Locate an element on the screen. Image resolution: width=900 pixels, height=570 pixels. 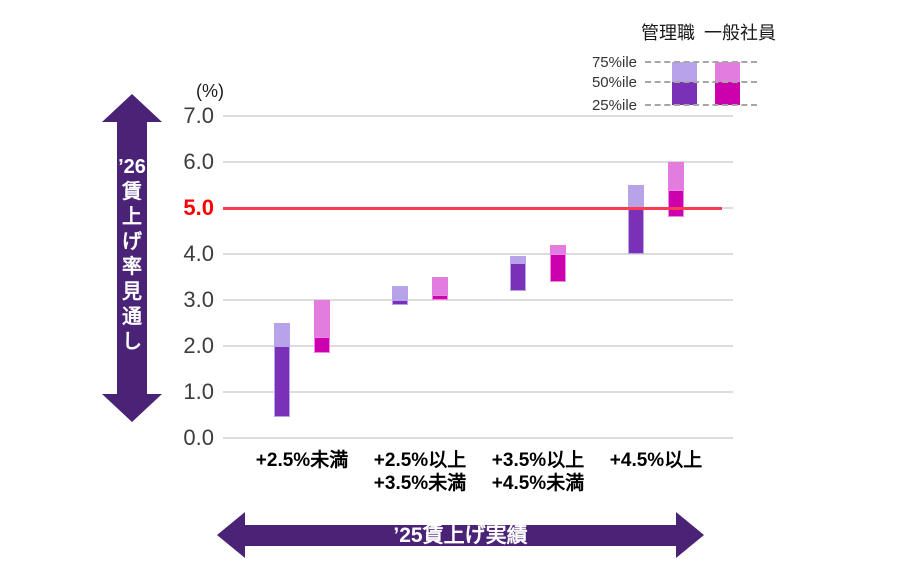
legend-percentile-label: 50%ile is located at coordinates (614, 82).